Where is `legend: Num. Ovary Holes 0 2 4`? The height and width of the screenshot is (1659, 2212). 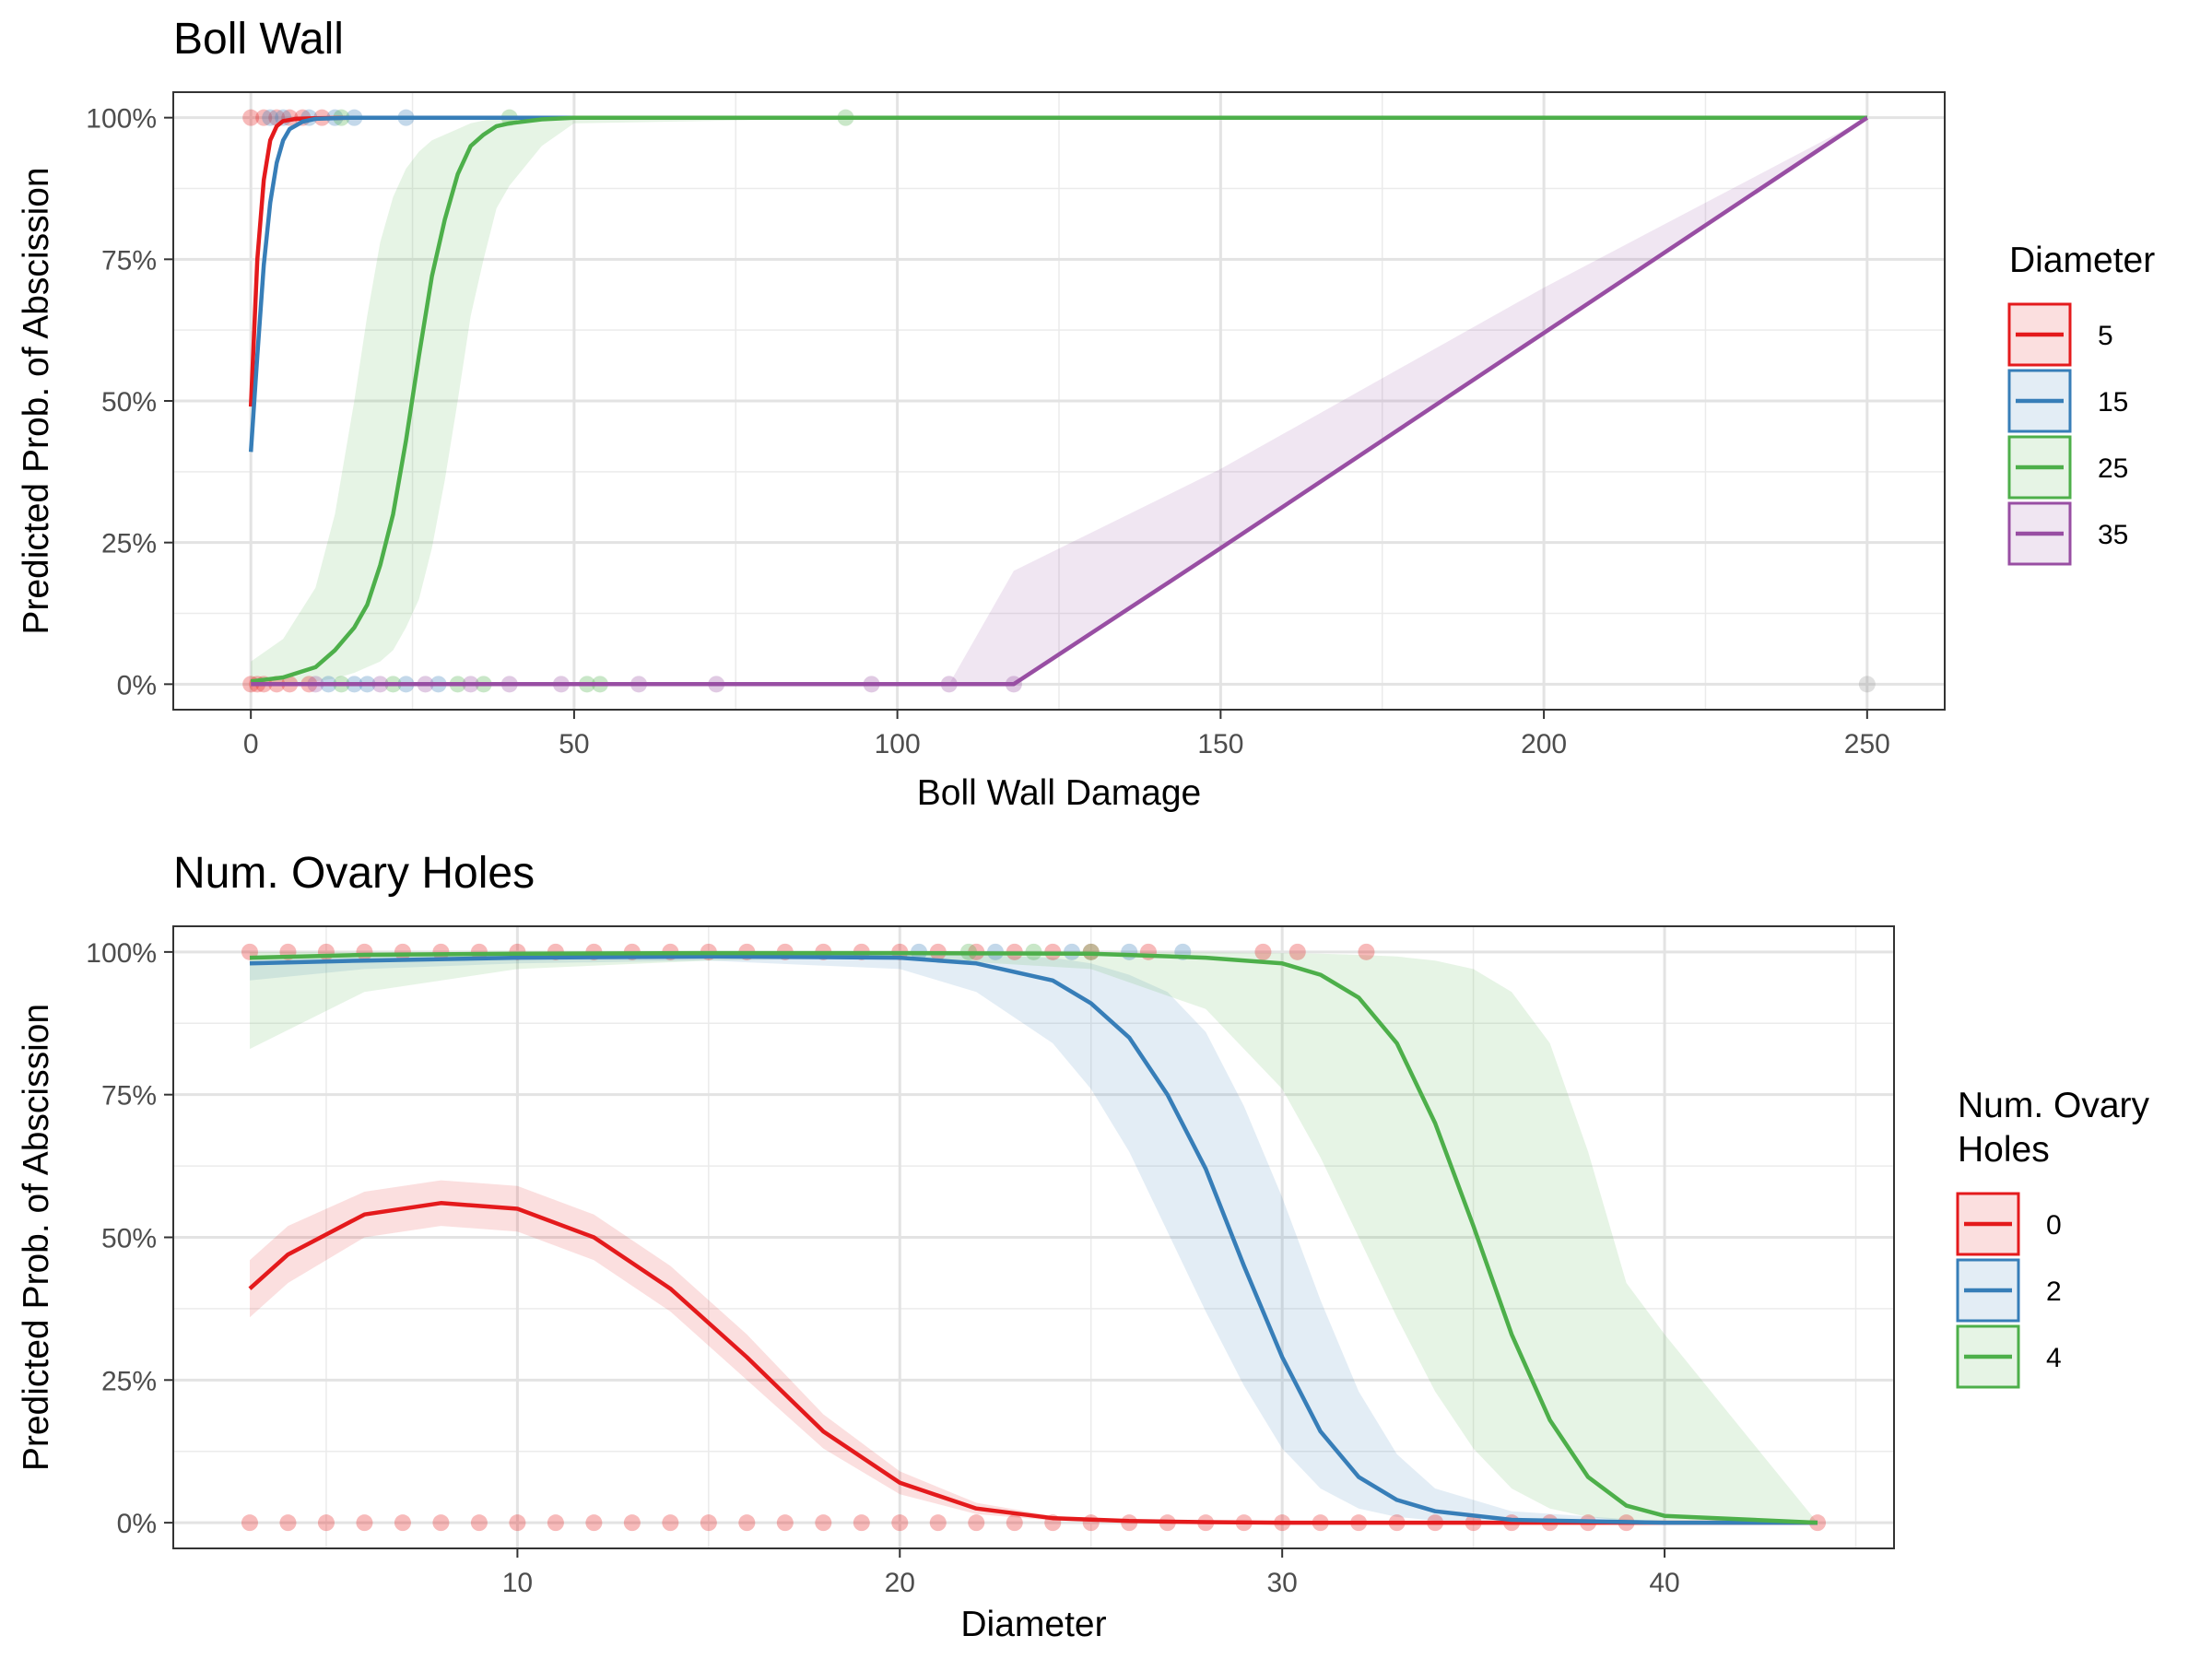
legend: Num. Ovary Holes 0 2 4 is located at coordinates (2053, 1237).